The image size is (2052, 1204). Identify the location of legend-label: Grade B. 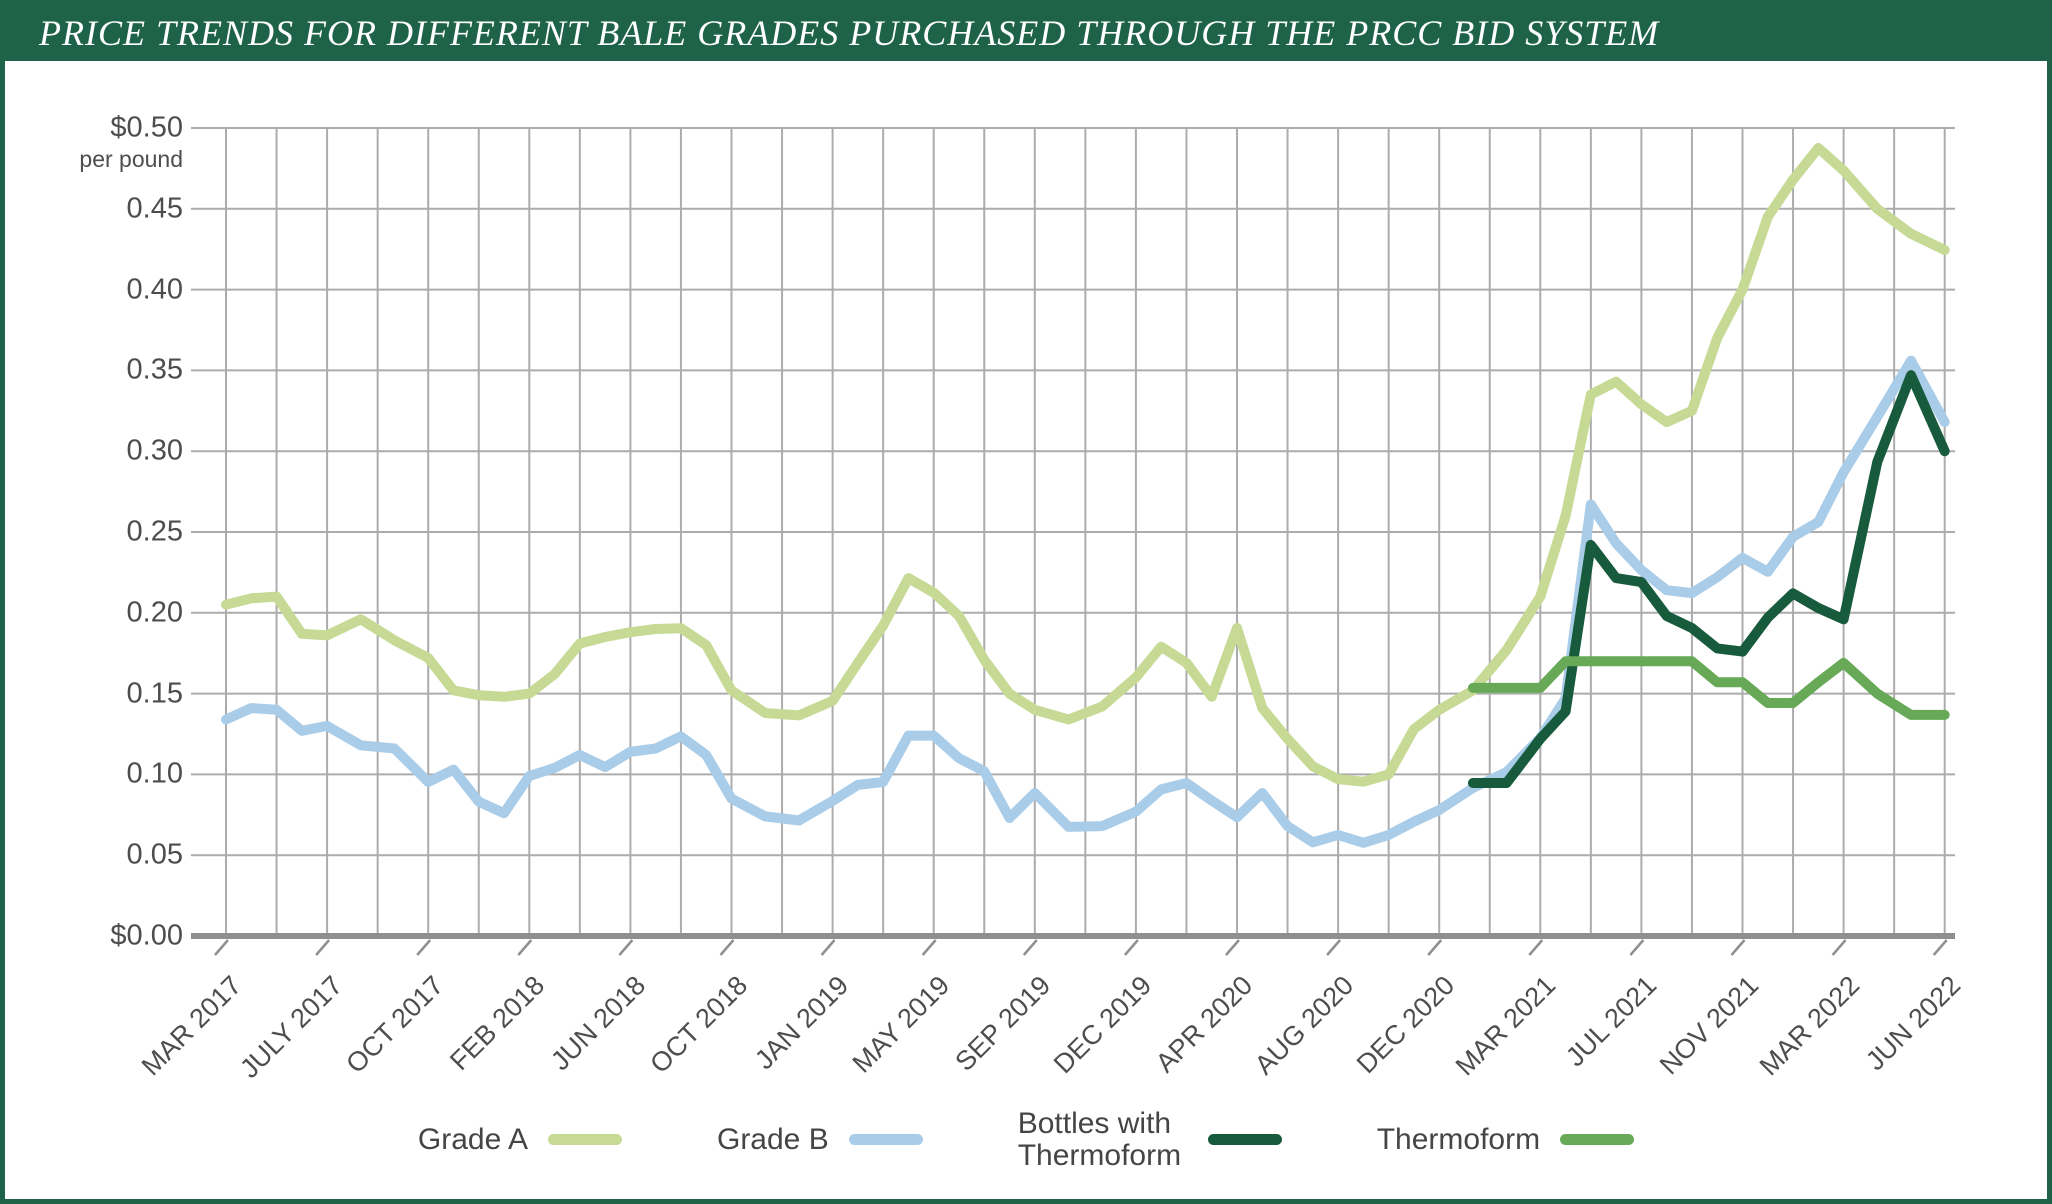
(772, 1139).